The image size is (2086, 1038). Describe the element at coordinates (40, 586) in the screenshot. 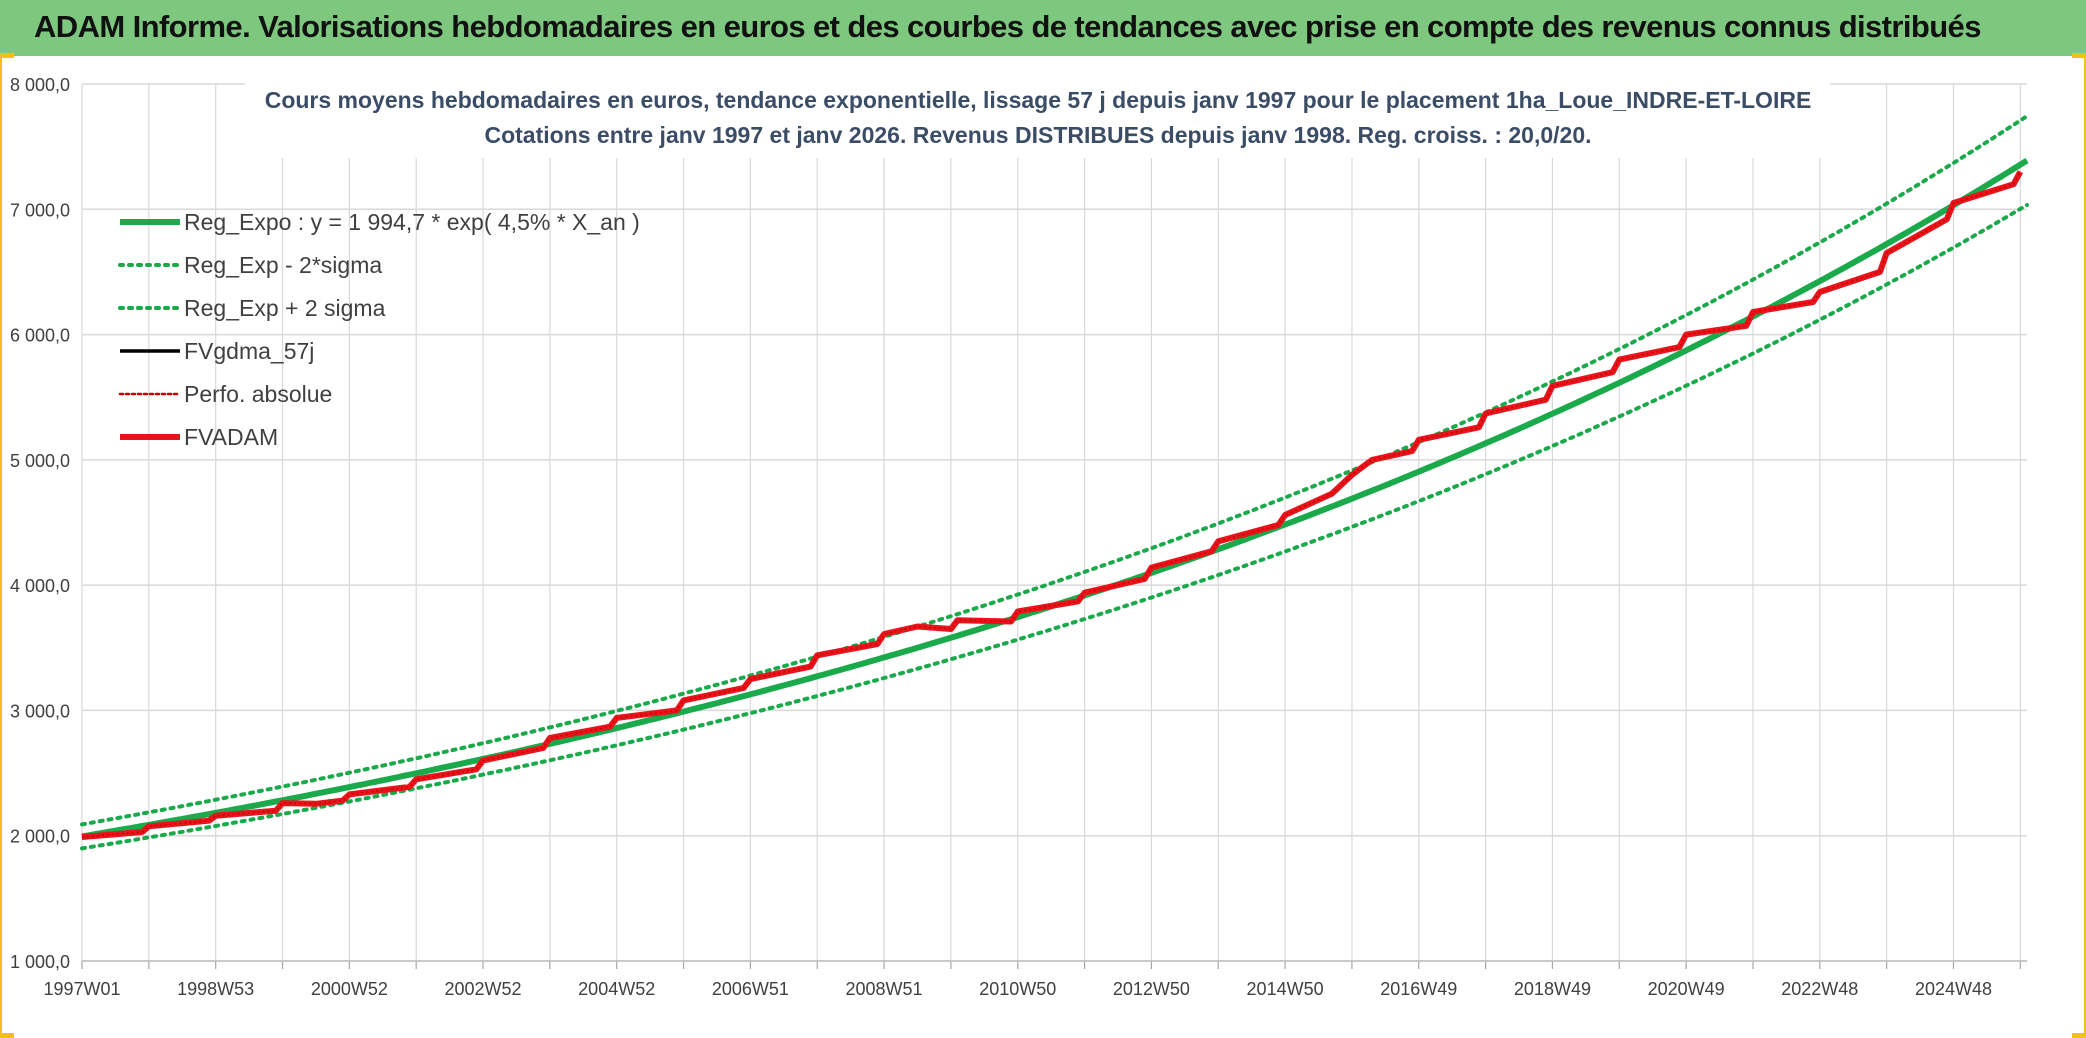

I see `y-tick-label: 4 000,0` at that location.